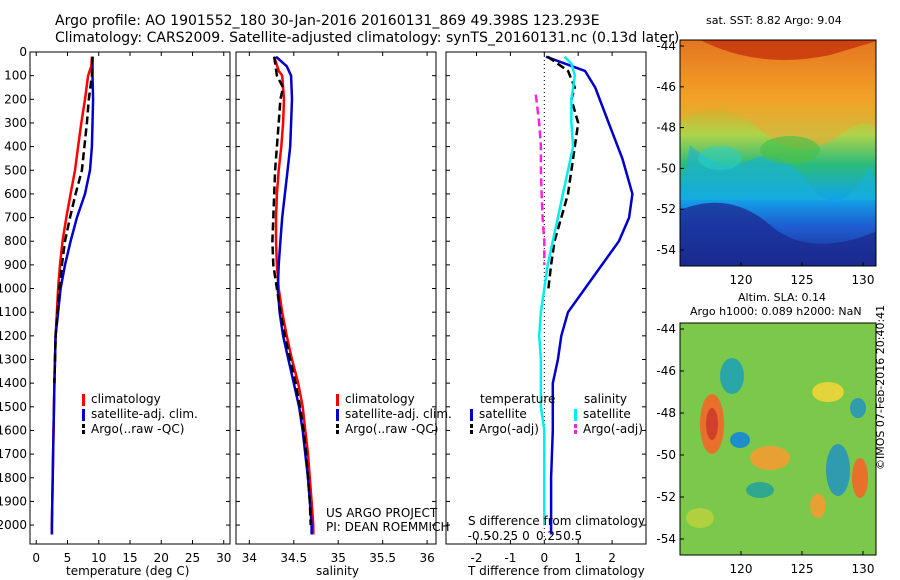 The image size is (900, 580). What do you see at coordinates (13, 454) in the screenshot?
I see `depth-tick-label: 1700` at bounding box center [13, 454].